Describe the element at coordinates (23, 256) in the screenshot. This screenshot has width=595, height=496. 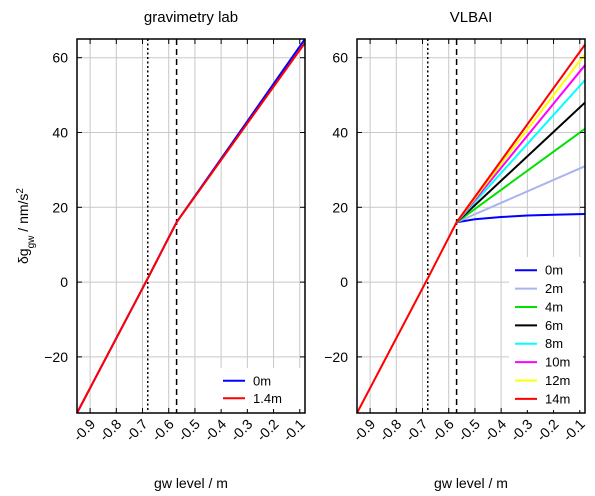
I see `y-axis-label-main: δg` at that location.